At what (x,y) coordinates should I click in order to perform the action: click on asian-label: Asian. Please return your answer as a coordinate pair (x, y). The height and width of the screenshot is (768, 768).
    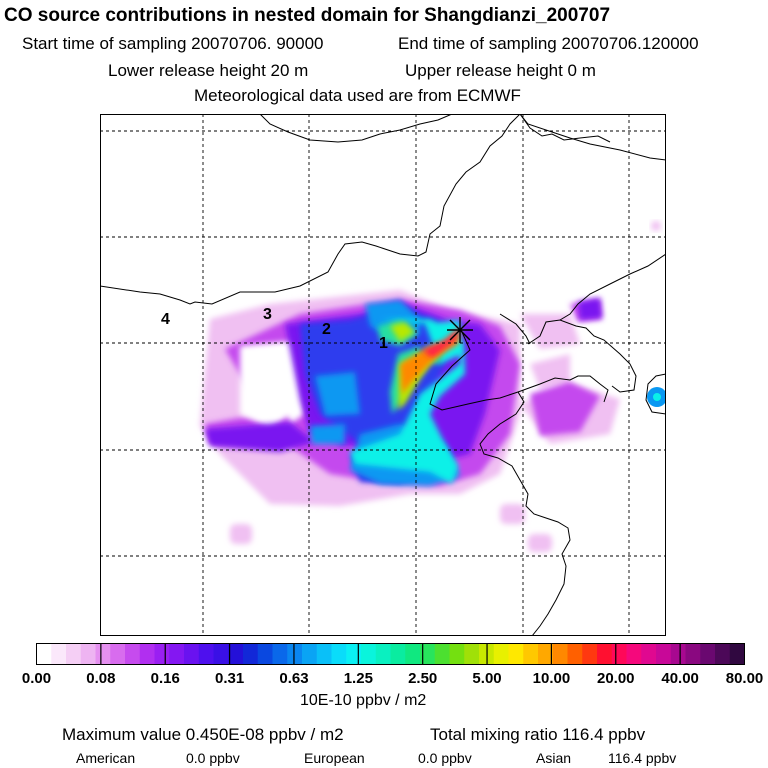
    Looking at the image, I should click on (554, 758).